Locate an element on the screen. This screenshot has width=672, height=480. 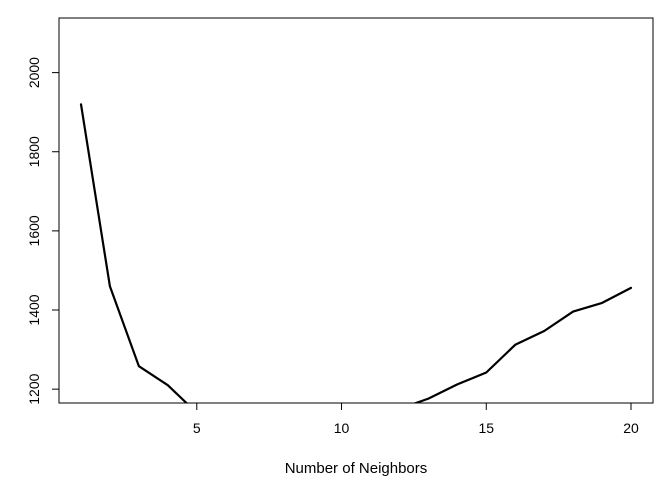
y-tick-label: 1600 is located at coordinates (34, 230).